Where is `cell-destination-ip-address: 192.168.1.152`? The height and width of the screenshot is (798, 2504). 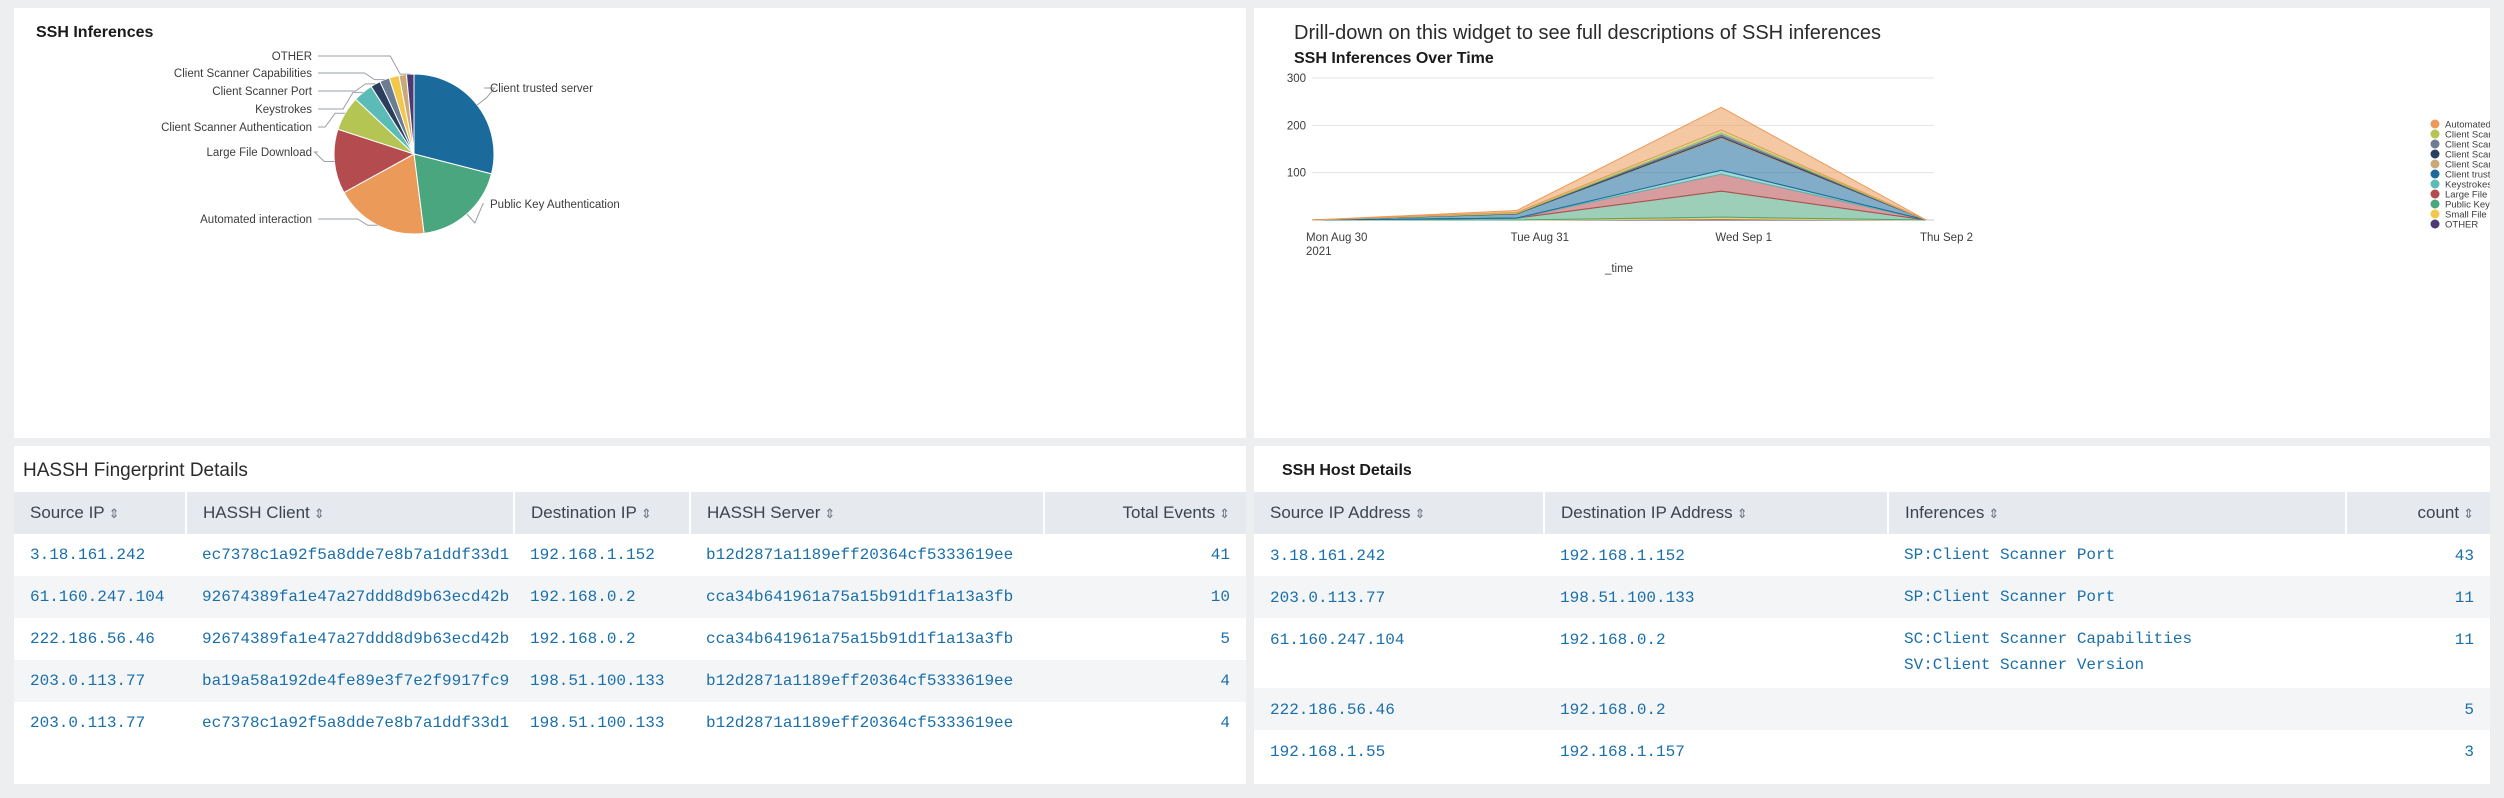
cell-destination-ip-address: 192.168.1.152 is located at coordinates (1622, 556).